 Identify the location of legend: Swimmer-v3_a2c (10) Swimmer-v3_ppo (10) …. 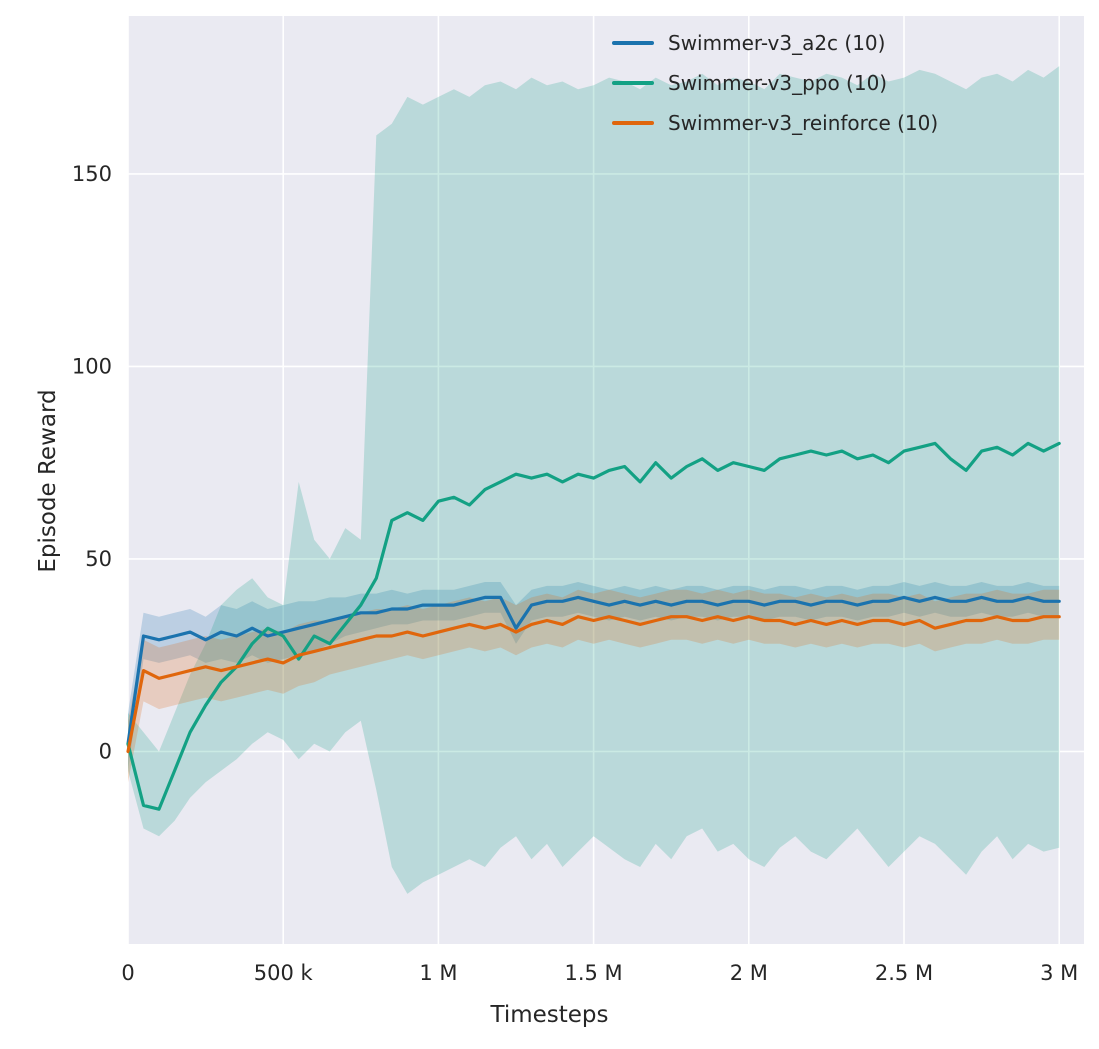
(775, 83).